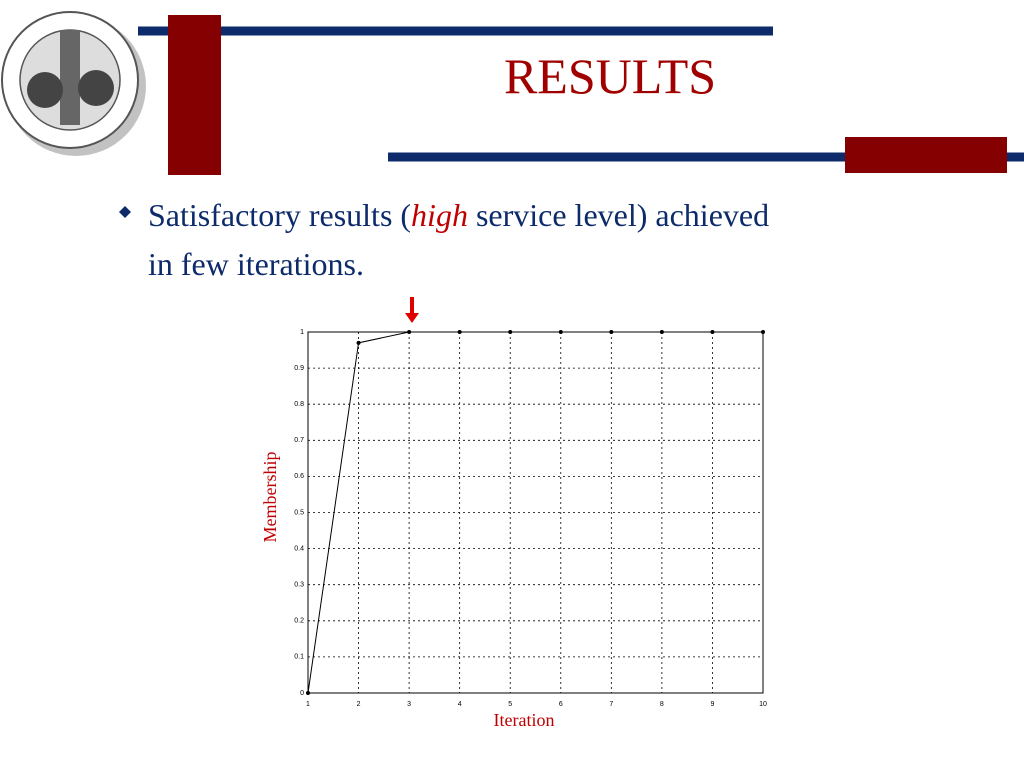 The height and width of the screenshot is (768, 1024). What do you see at coordinates (299, 548) in the screenshot?
I see `y-tick-label: 0.4` at bounding box center [299, 548].